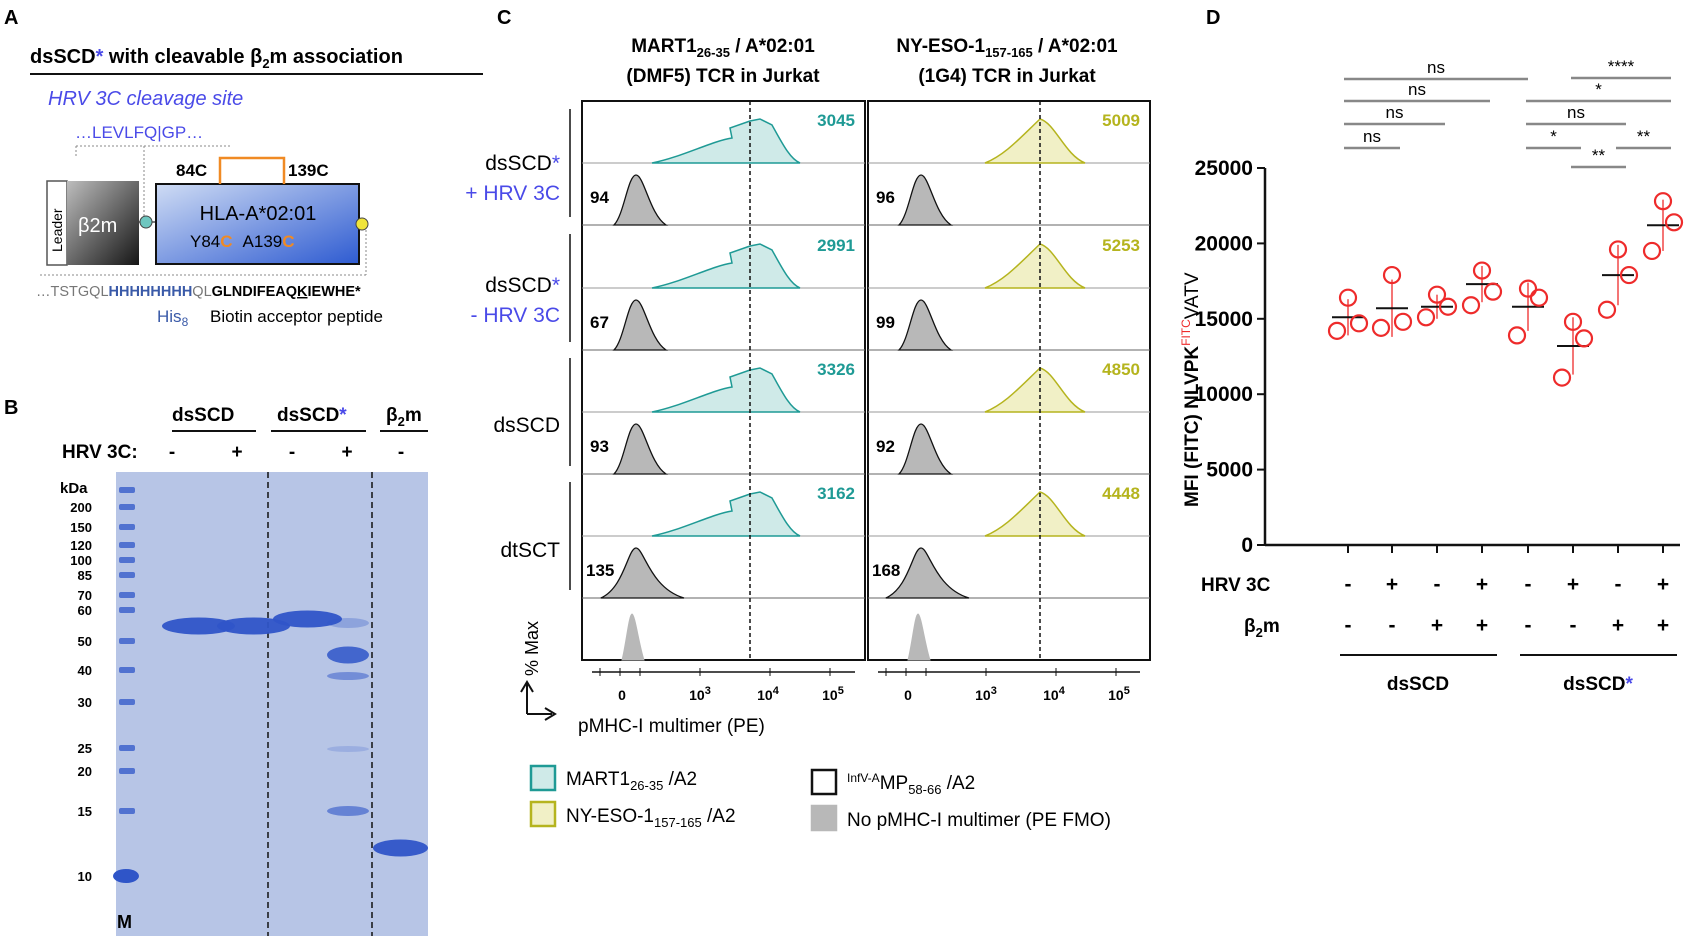 The image size is (1691, 936). I want to click on marker-label: 150, so click(81, 527).